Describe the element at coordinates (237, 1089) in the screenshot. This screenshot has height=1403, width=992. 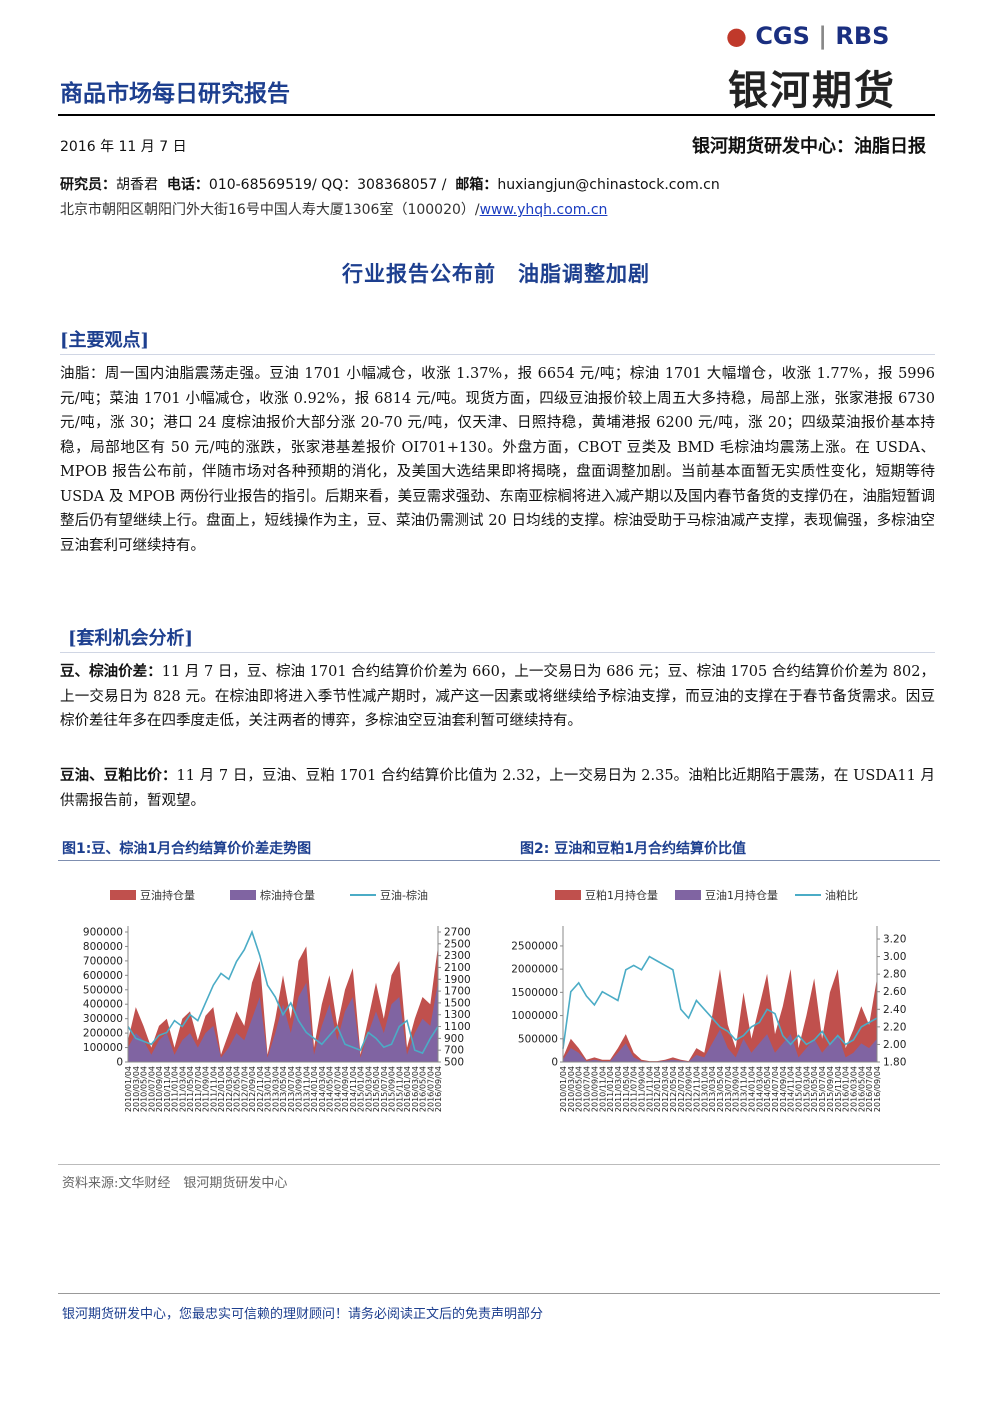
I see `x-tick-label: 2012/05/04` at that location.